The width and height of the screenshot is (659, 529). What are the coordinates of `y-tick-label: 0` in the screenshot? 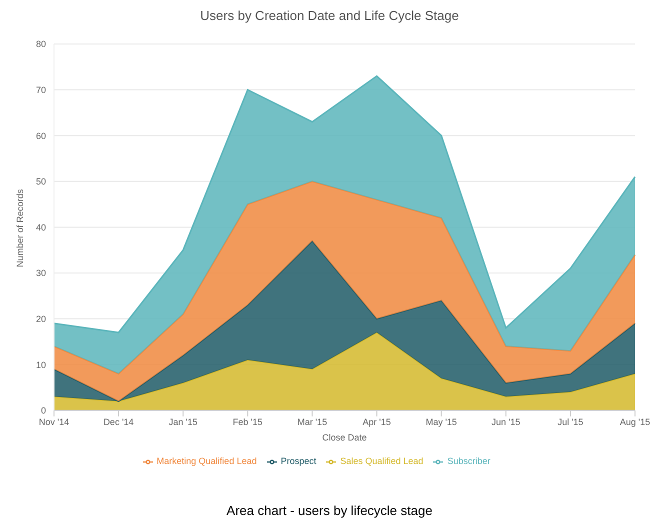 It's located at (43, 411).